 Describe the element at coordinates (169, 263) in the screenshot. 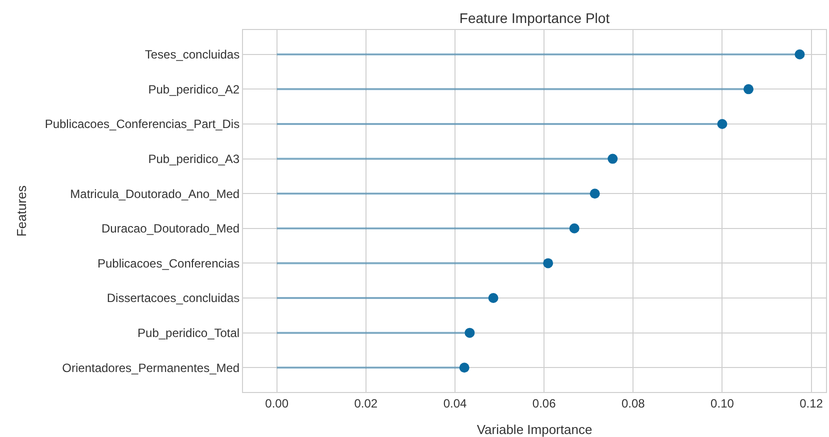

I see `y-tick-label: Publicacoes_Conferencias` at that location.